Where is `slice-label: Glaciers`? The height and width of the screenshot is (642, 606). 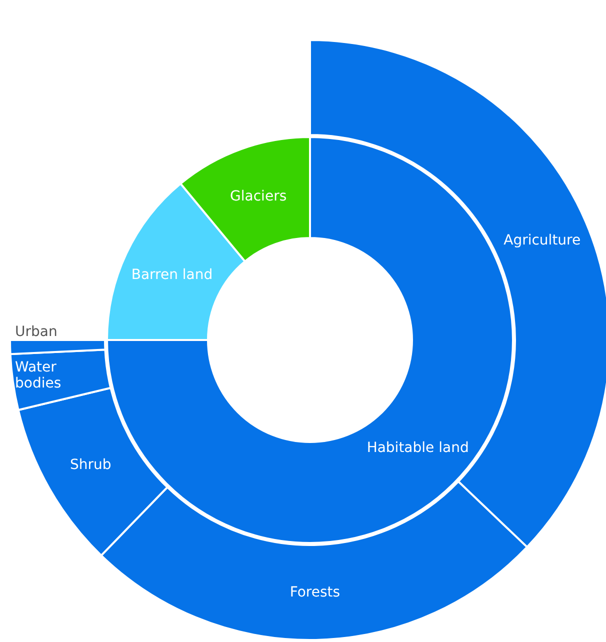 slice-label: Glaciers is located at coordinates (258, 196).